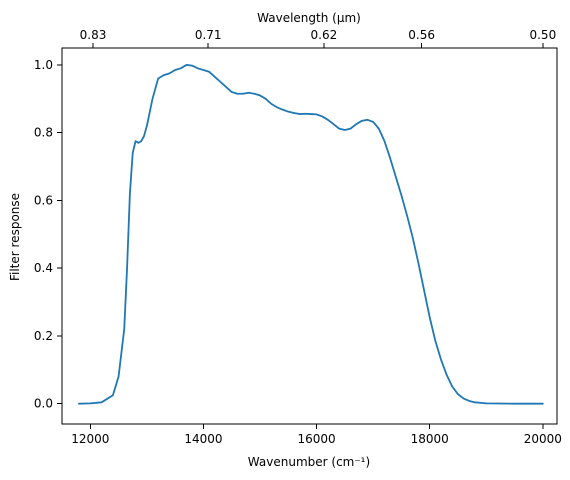 This screenshot has height=480, width=570. I want to click on y-tick-label-4: 0.6, so click(43, 200).